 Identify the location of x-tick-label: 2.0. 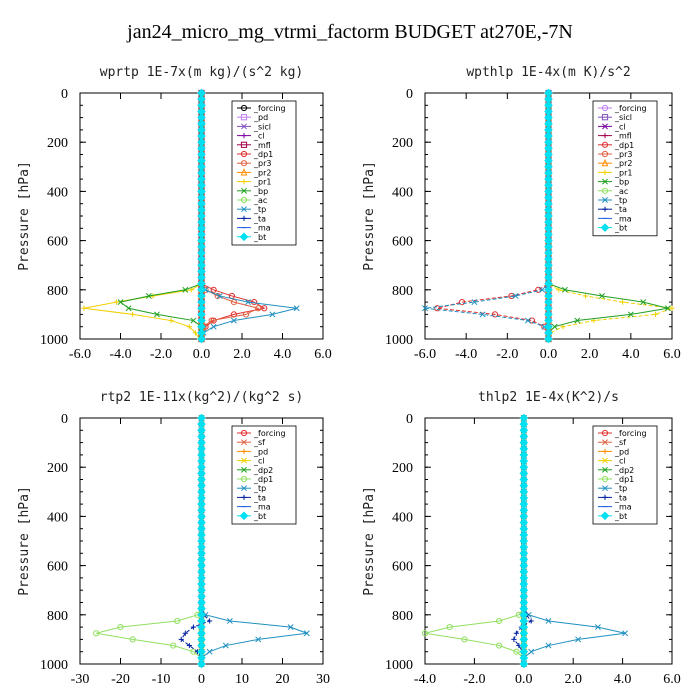
(590, 354).